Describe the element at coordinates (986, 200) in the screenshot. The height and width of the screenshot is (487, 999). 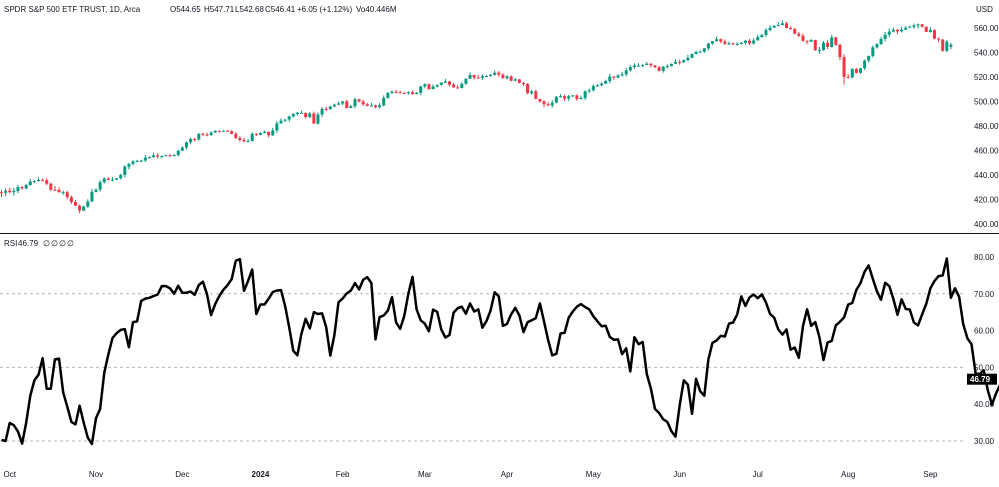
I see `price-tick-label: 420.00` at that location.